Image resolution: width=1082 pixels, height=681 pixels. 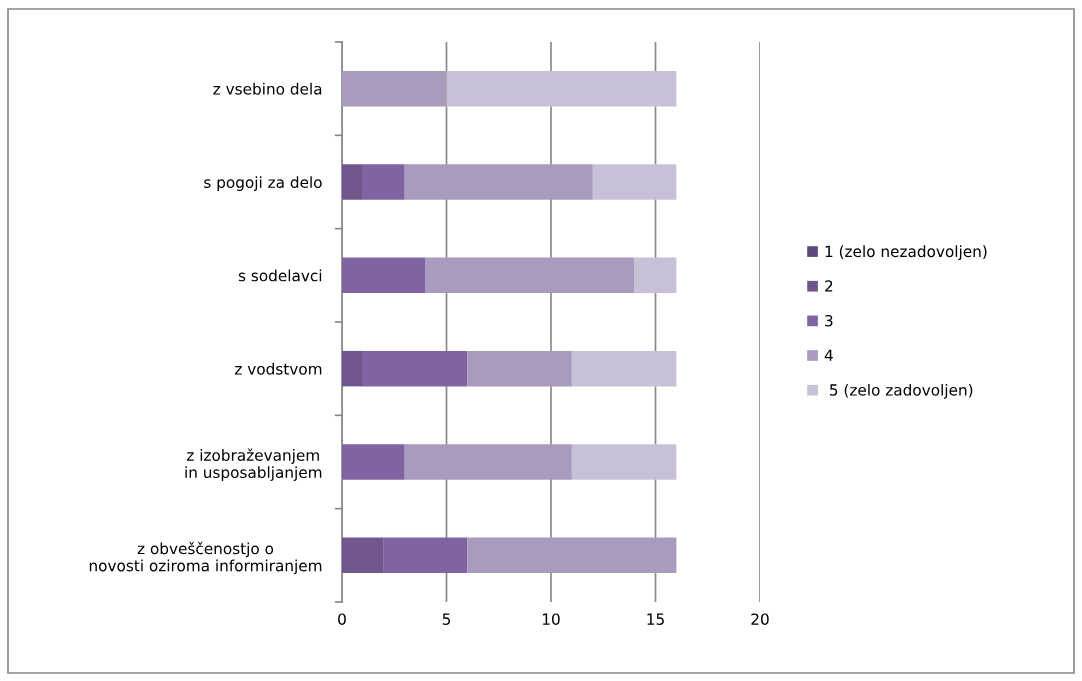 What do you see at coordinates (278, 368) in the screenshot?
I see `y-tick-label: z vodstvom` at bounding box center [278, 368].